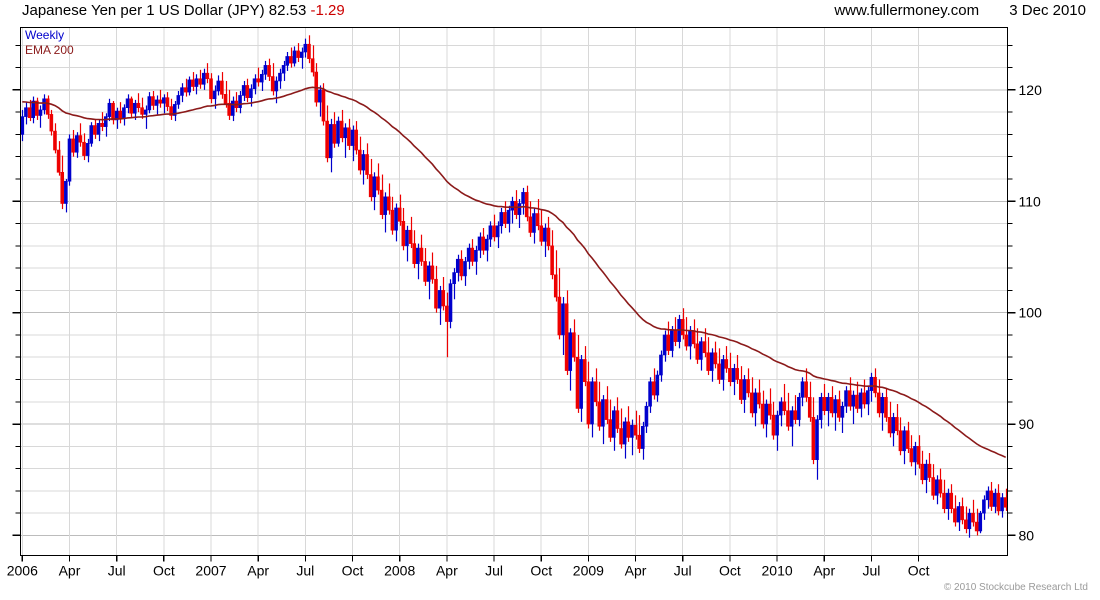  Describe the element at coordinates (327, 10) in the screenshot. I see `price-change: -1.29` at that location.